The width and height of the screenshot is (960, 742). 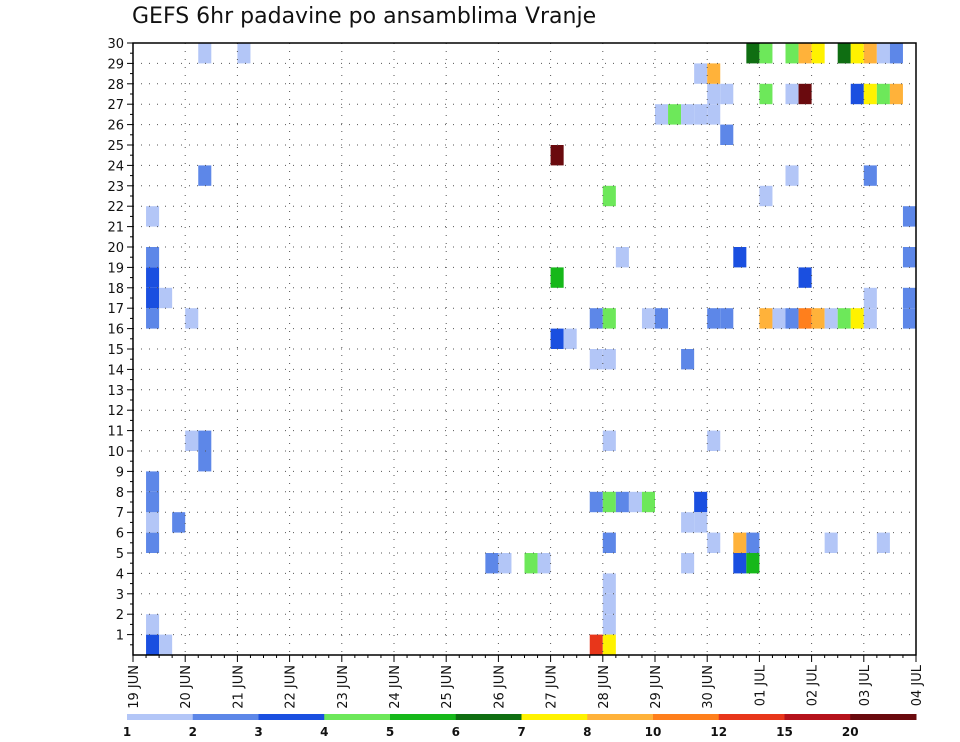 I want to click on x-tick-label: 29 JUN, so click(x=656, y=687).